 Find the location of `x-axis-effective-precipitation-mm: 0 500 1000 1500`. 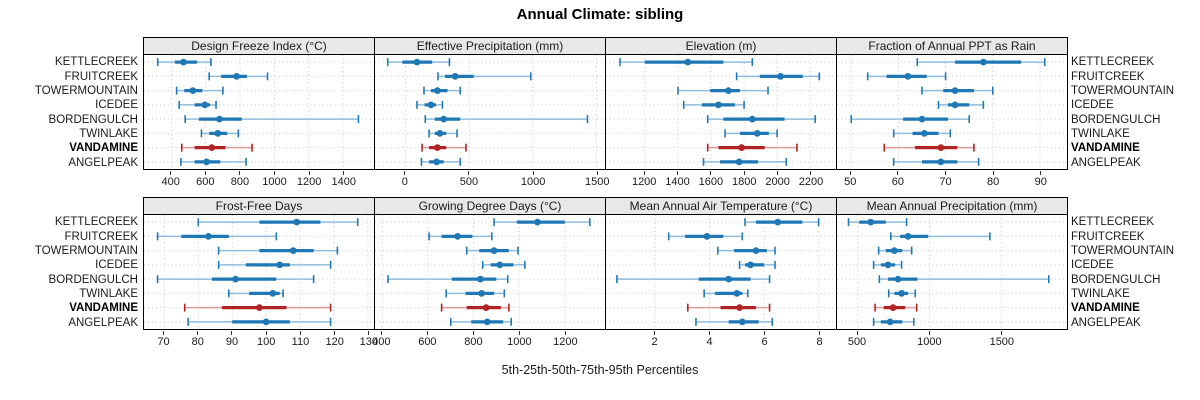

x-axis-effective-precipitation-mm: 0 500 1000 1500 is located at coordinates (492, 183).